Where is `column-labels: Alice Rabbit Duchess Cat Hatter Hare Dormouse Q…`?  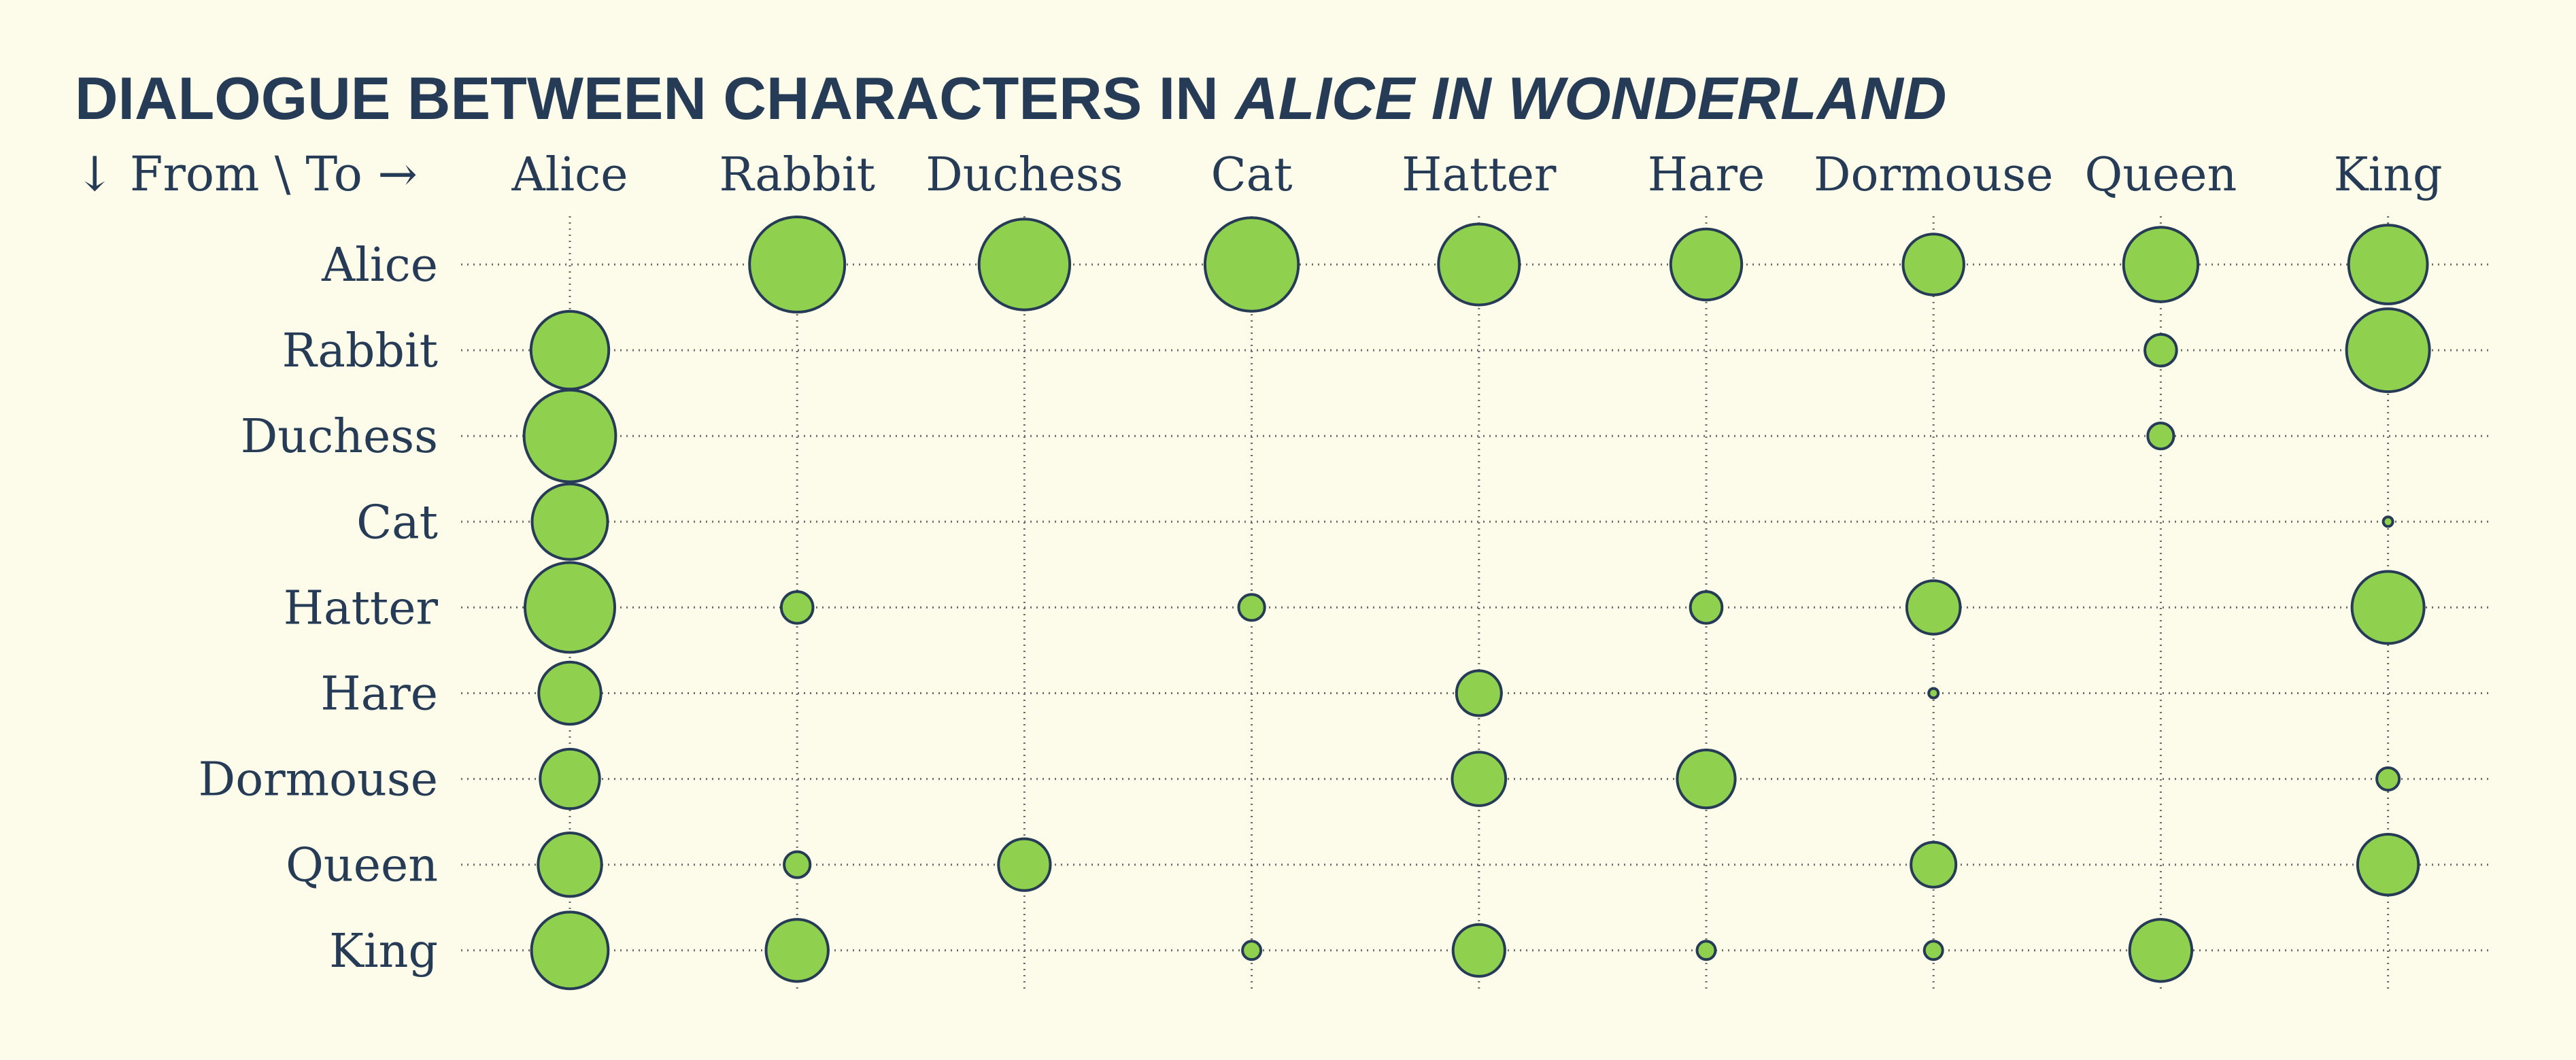 column-labels: Alice Rabbit Duchess Cat Hatter Hare Dormouse Q… is located at coordinates (1477, 175).